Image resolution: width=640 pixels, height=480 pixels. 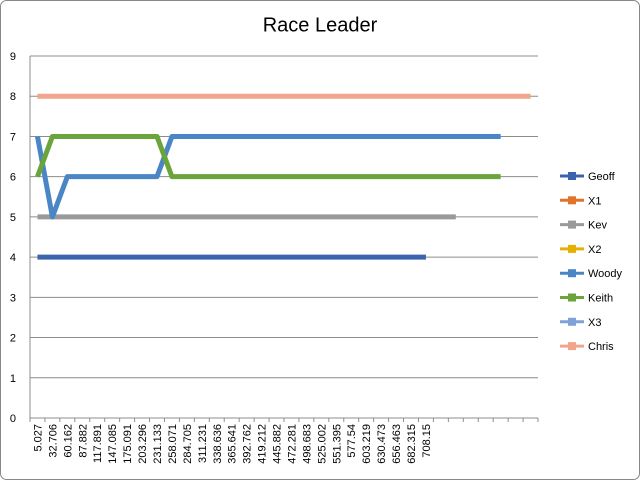 What do you see at coordinates (382, 444) in the screenshot?
I see `x-tick-label: 630.473` at bounding box center [382, 444].